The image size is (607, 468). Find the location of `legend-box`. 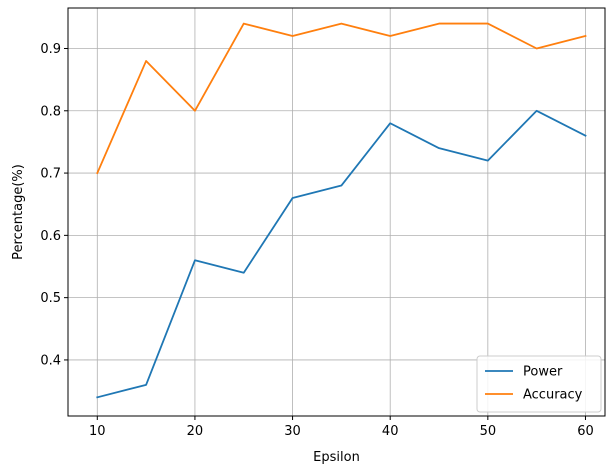

legend-box is located at coordinates (539, 384).